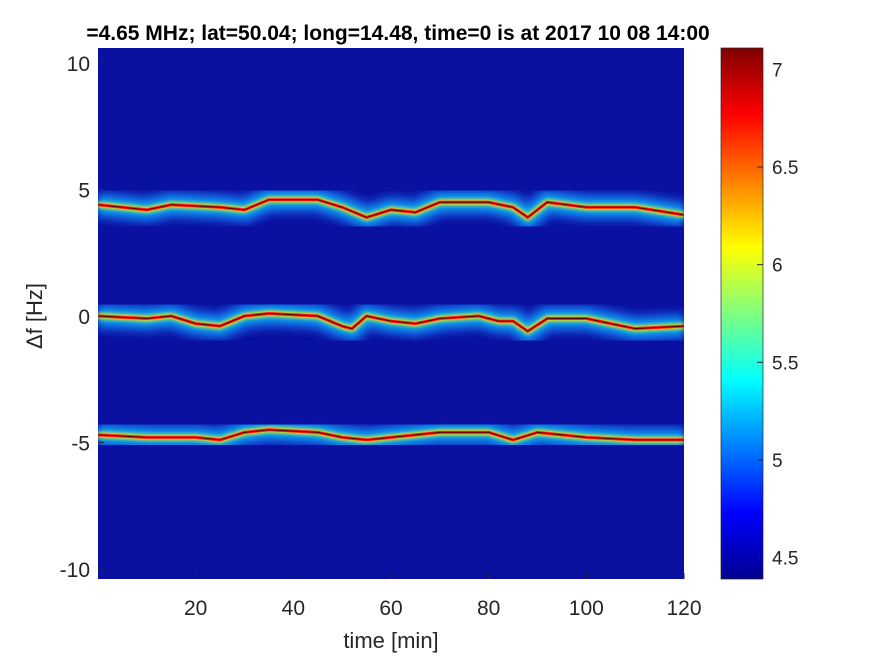 The width and height of the screenshot is (875, 661). Describe the element at coordinates (84, 191) in the screenshot. I see `y-tick-label: 5` at that location.